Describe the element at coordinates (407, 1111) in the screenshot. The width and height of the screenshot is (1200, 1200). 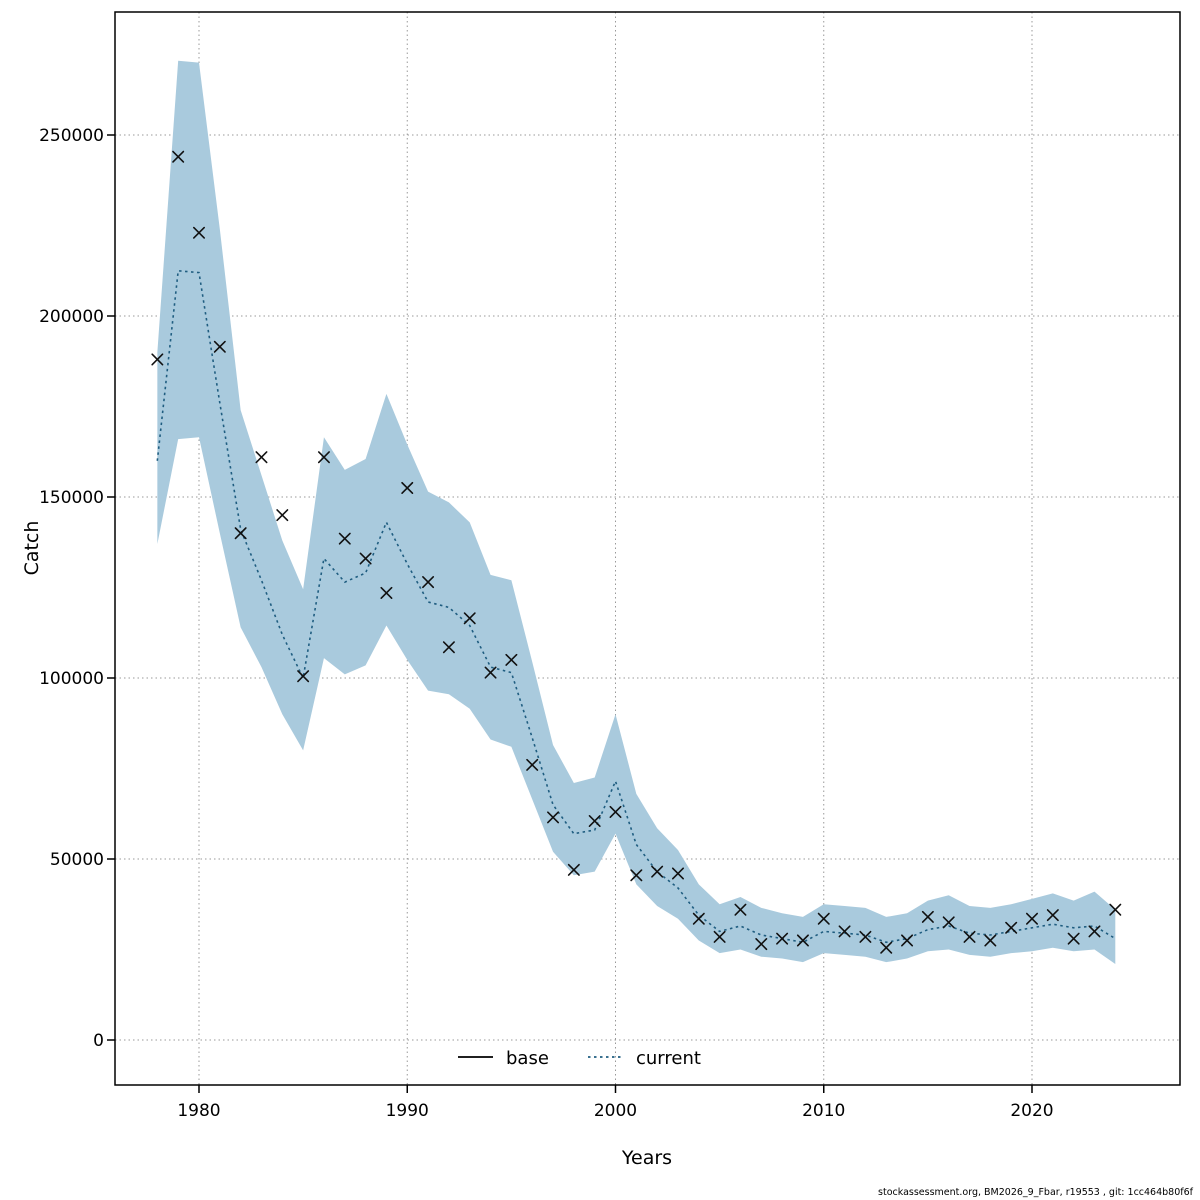
I see `x-tick-label: 1990` at that location.